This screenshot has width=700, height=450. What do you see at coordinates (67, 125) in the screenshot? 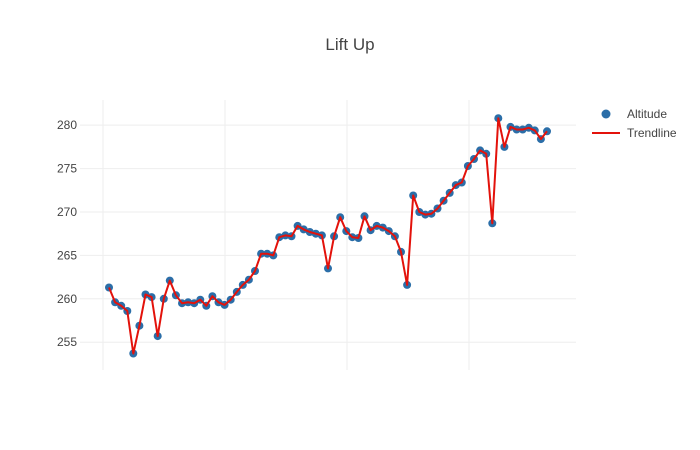
I see `y-tick-label: 280` at bounding box center [67, 125].